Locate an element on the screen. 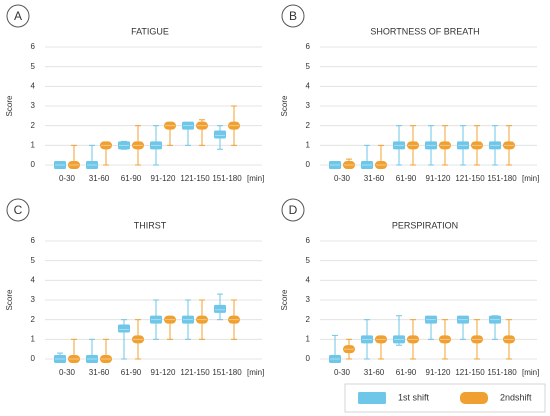 This screenshot has height=416, width=550. legend-label: 1st shift is located at coordinates (414, 397).